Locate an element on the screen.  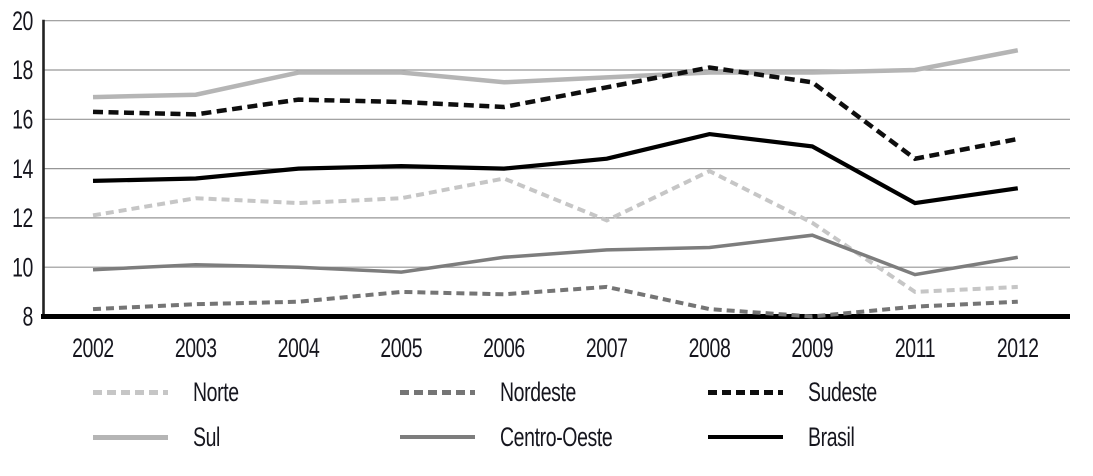
legend-swatch-sudeste is located at coordinates (745, 392).